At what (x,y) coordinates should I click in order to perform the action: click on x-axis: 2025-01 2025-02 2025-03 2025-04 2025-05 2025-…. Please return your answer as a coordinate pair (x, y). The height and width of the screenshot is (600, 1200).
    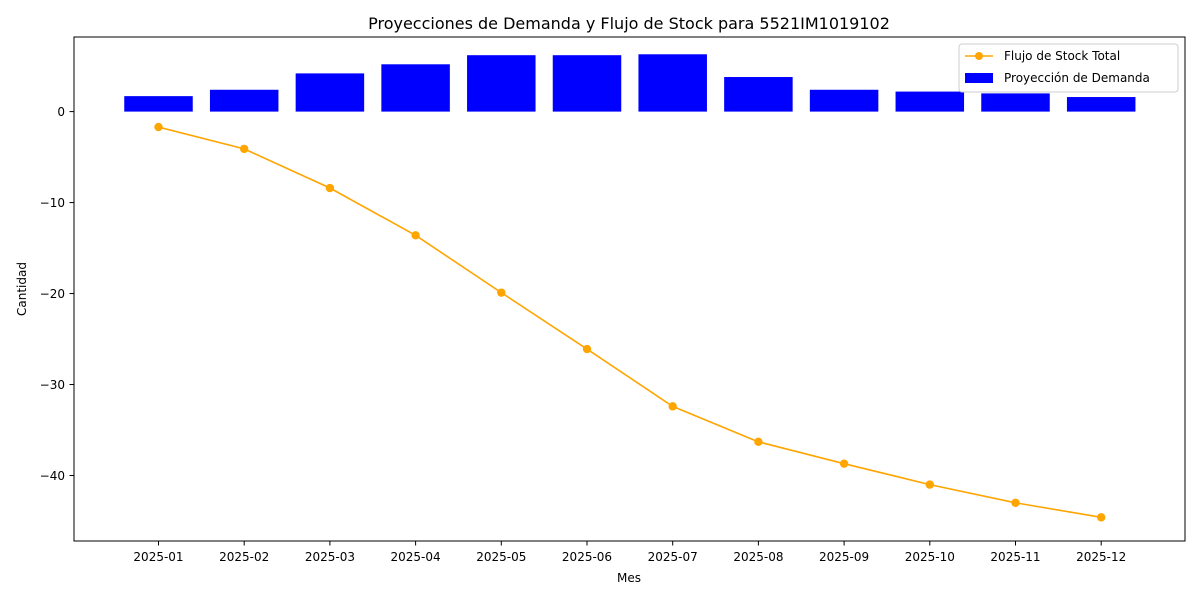
    Looking at the image, I should click on (629, 552).